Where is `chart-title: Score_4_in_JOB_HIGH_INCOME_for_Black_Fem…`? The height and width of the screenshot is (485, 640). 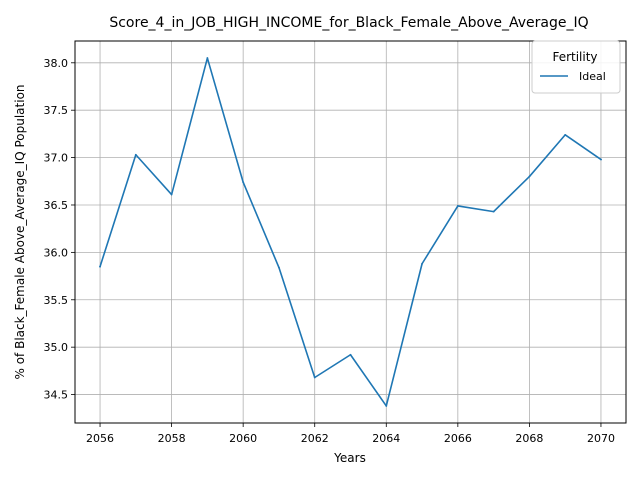
chart-title: Score_4_in_JOB_HIGH_INCOME_for_Black_Fem… is located at coordinates (348, 23).